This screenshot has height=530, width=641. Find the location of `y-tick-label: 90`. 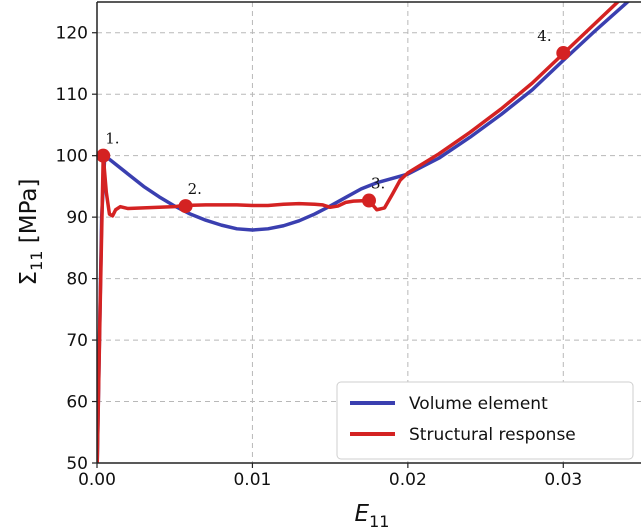

y-tick-label: 90 is located at coordinates (77, 218).